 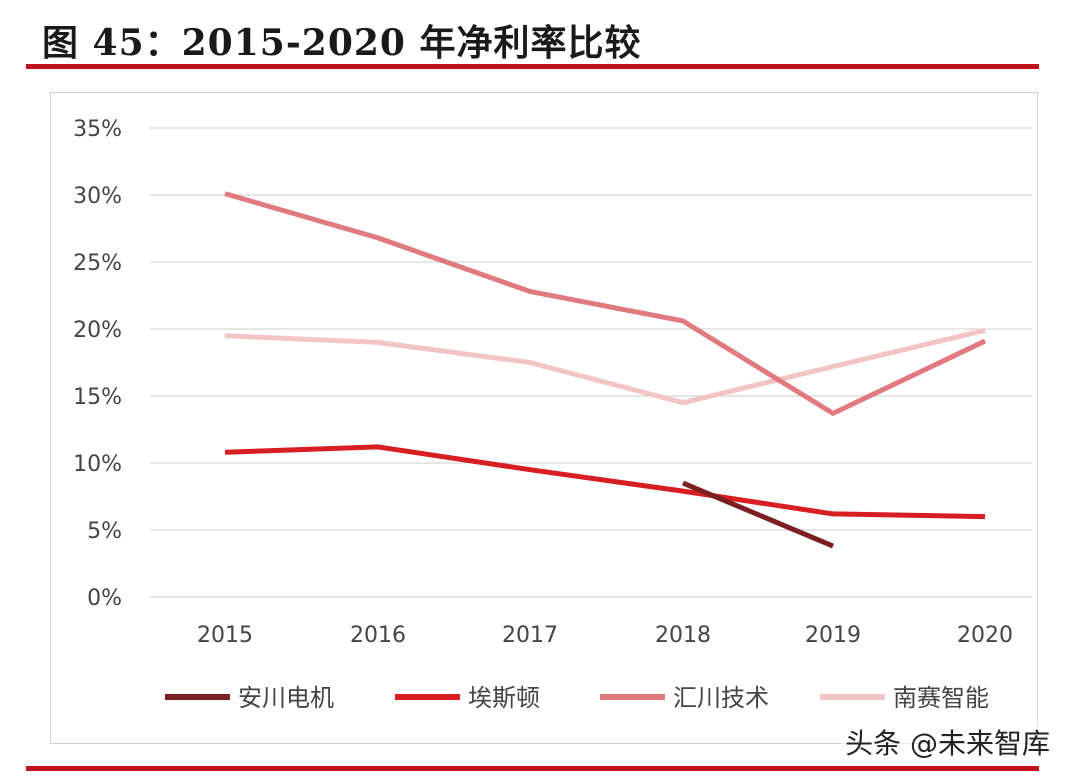 I want to click on x-tick-label: 2020, so click(x=985, y=635).